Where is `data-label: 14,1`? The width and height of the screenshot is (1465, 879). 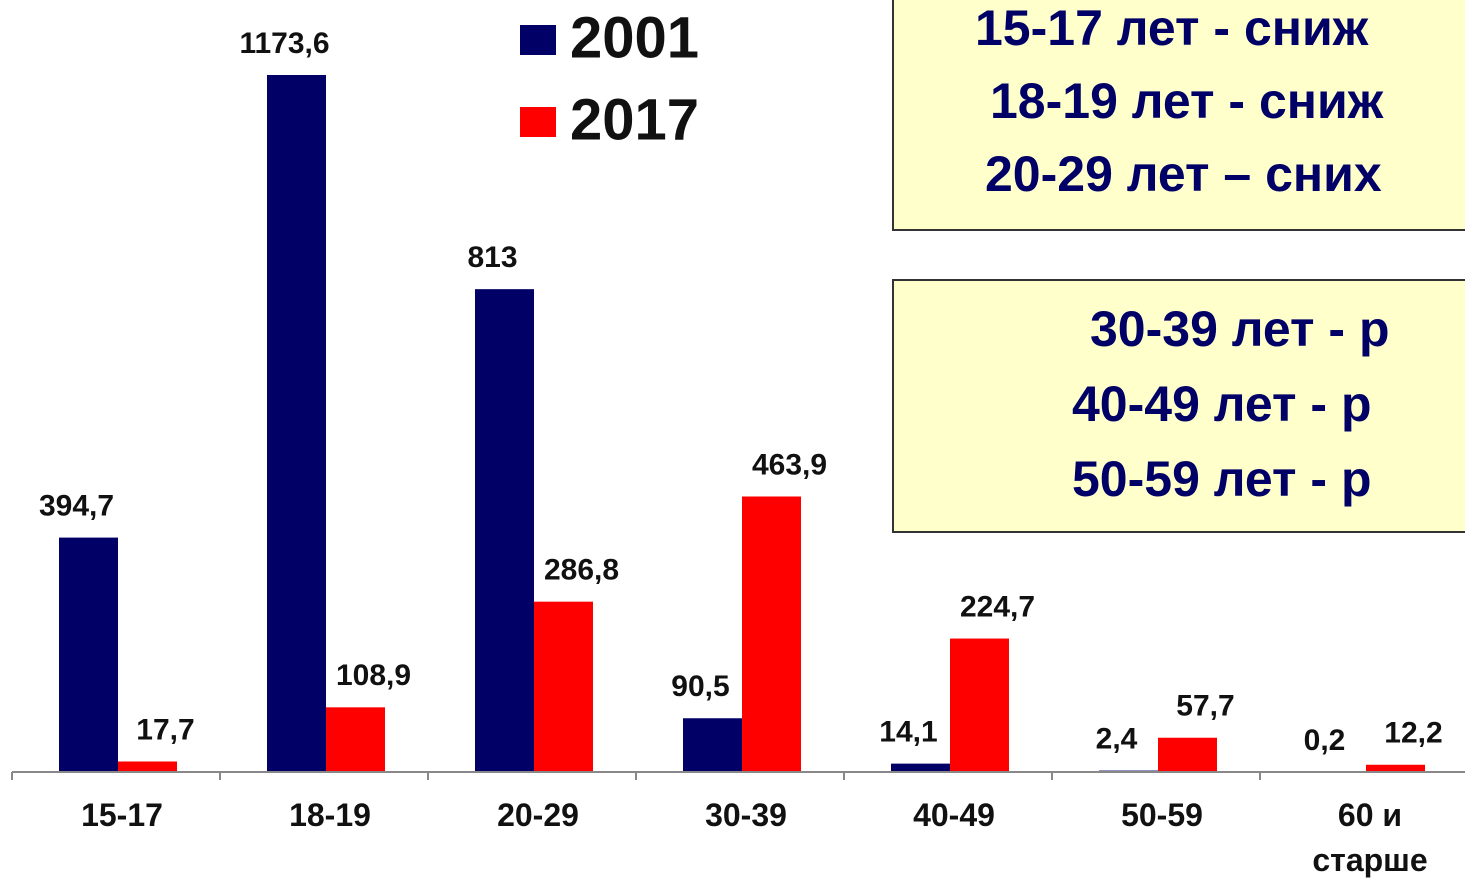 data-label: 14,1 is located at coordinates (908, 732).